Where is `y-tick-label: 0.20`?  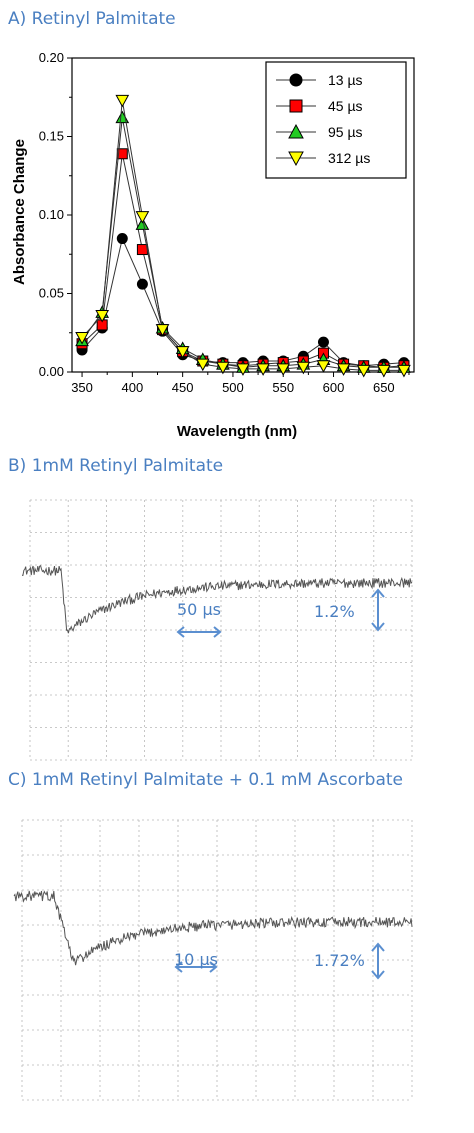
y-tick-label: 0.20 is located at coordinates (51, 57).